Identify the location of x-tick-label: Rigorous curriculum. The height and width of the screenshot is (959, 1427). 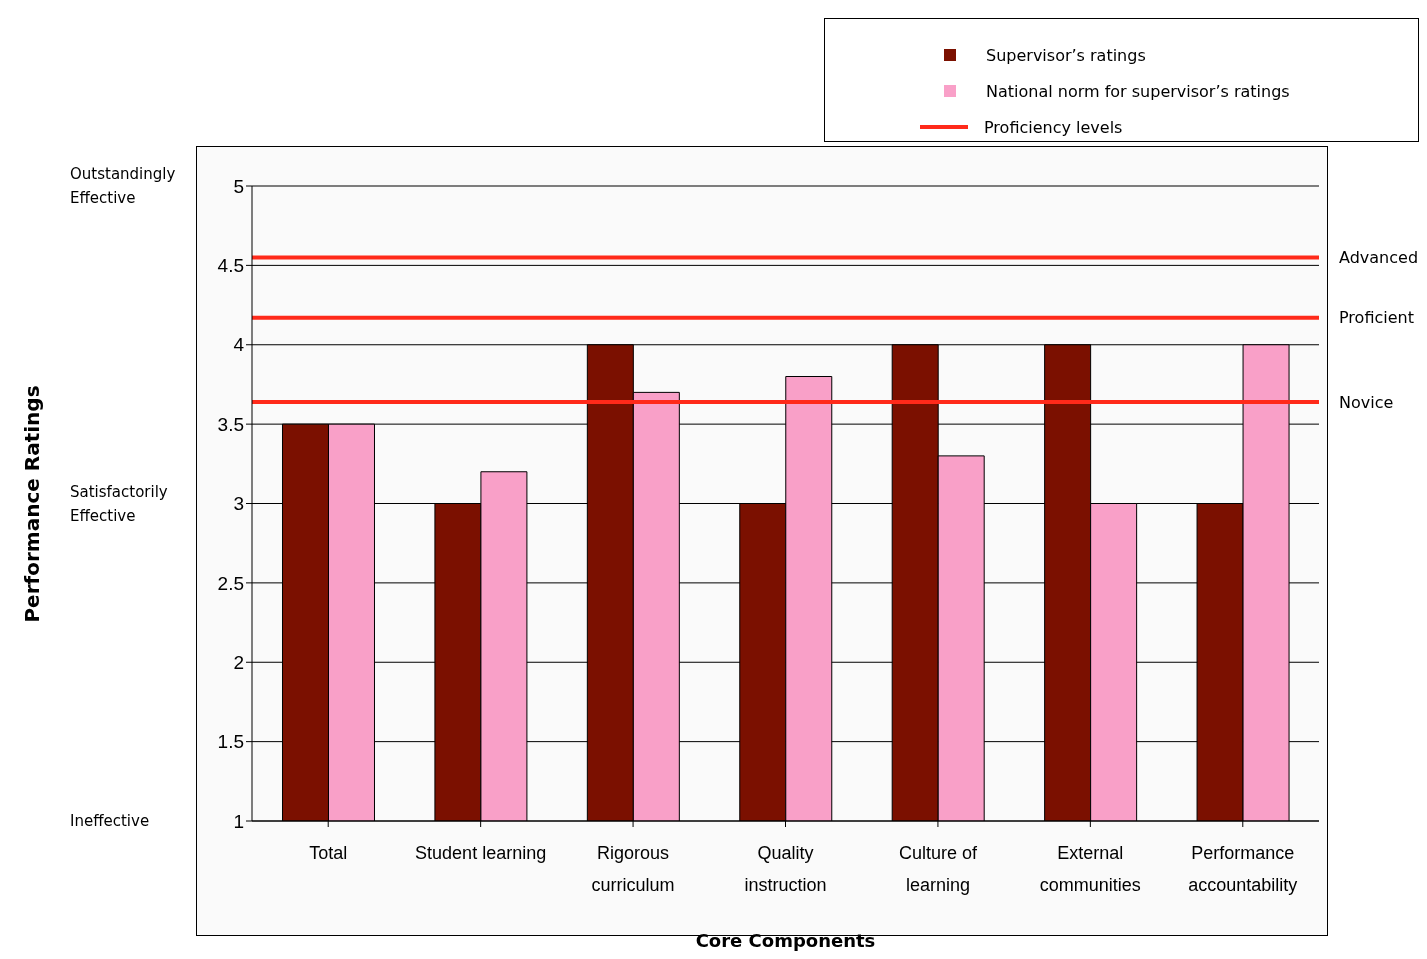
(633, 869).